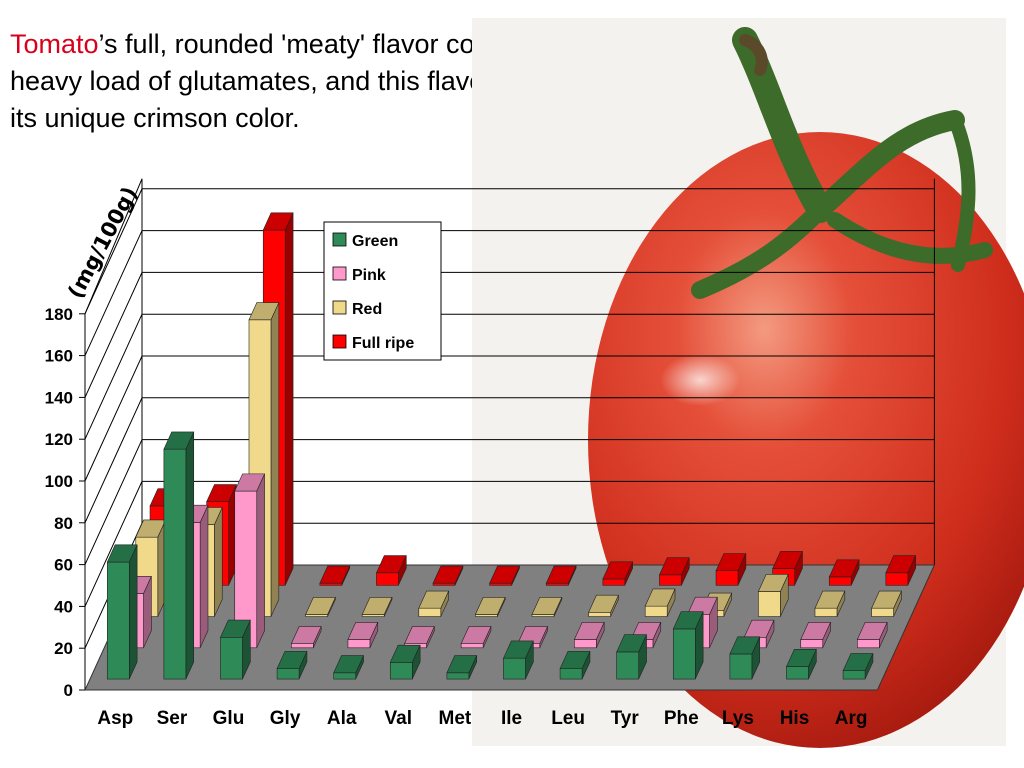  Describe the element at coordinates (842, 163) in the screenshot. I see `tomato-stem` at that location.